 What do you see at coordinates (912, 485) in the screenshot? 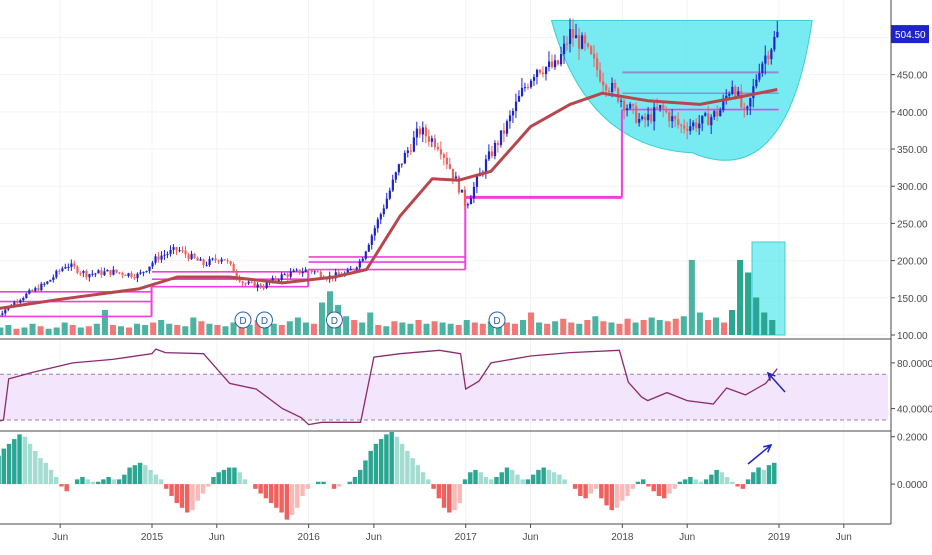
I see `histogram-tick-label: 0.0000` at bounding box center [912, 485].